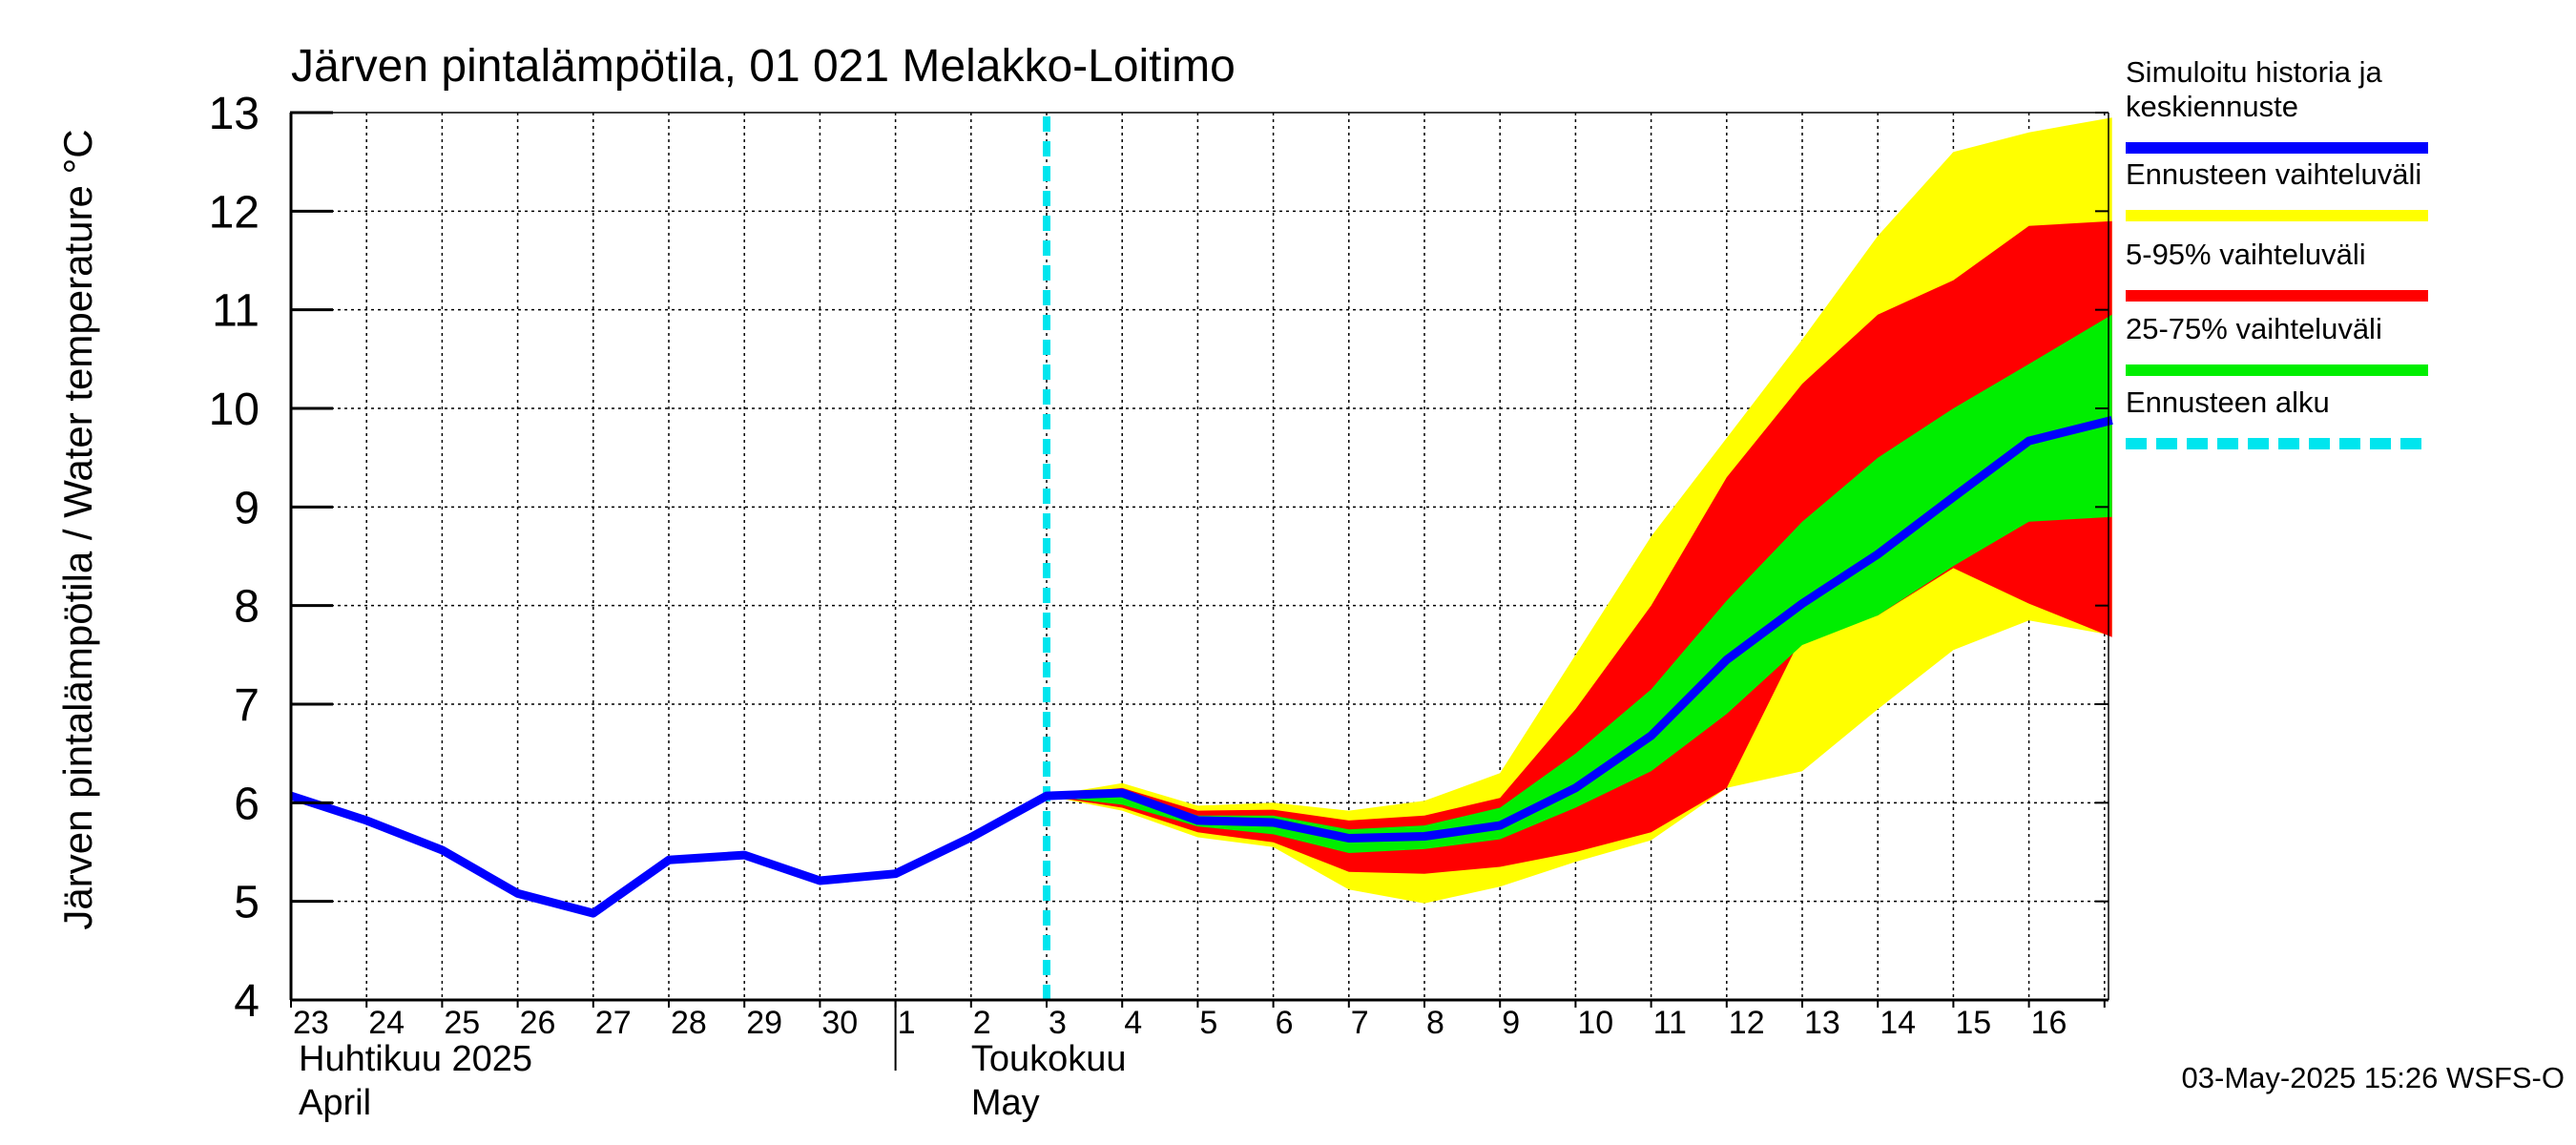 This screenshot has width=2576, height=1145. I want to click on month-label: Huhtikuu 2025, so click(415, 1059).